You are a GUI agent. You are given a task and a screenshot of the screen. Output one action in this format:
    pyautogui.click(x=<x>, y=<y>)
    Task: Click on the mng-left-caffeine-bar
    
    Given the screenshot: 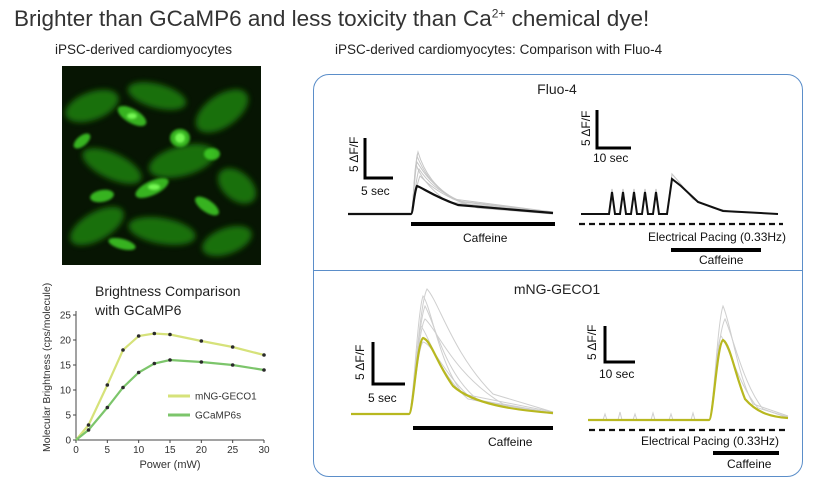 What is the action you would take?
    pyautogui.click(x=483, y=428)
    